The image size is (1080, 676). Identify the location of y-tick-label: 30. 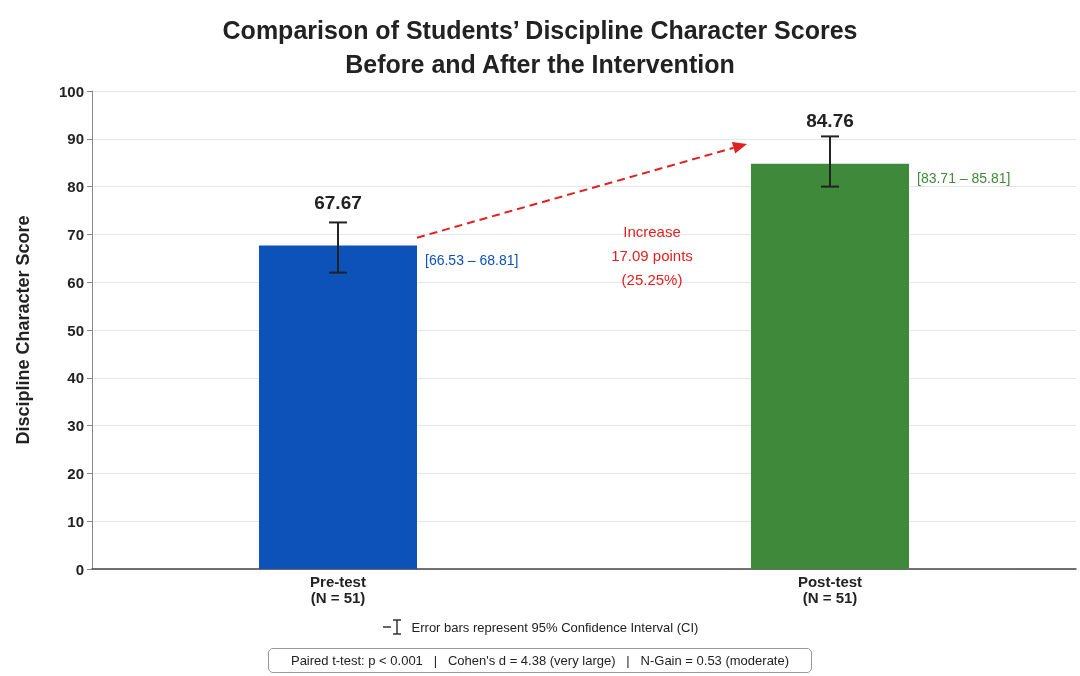
(75, 426).